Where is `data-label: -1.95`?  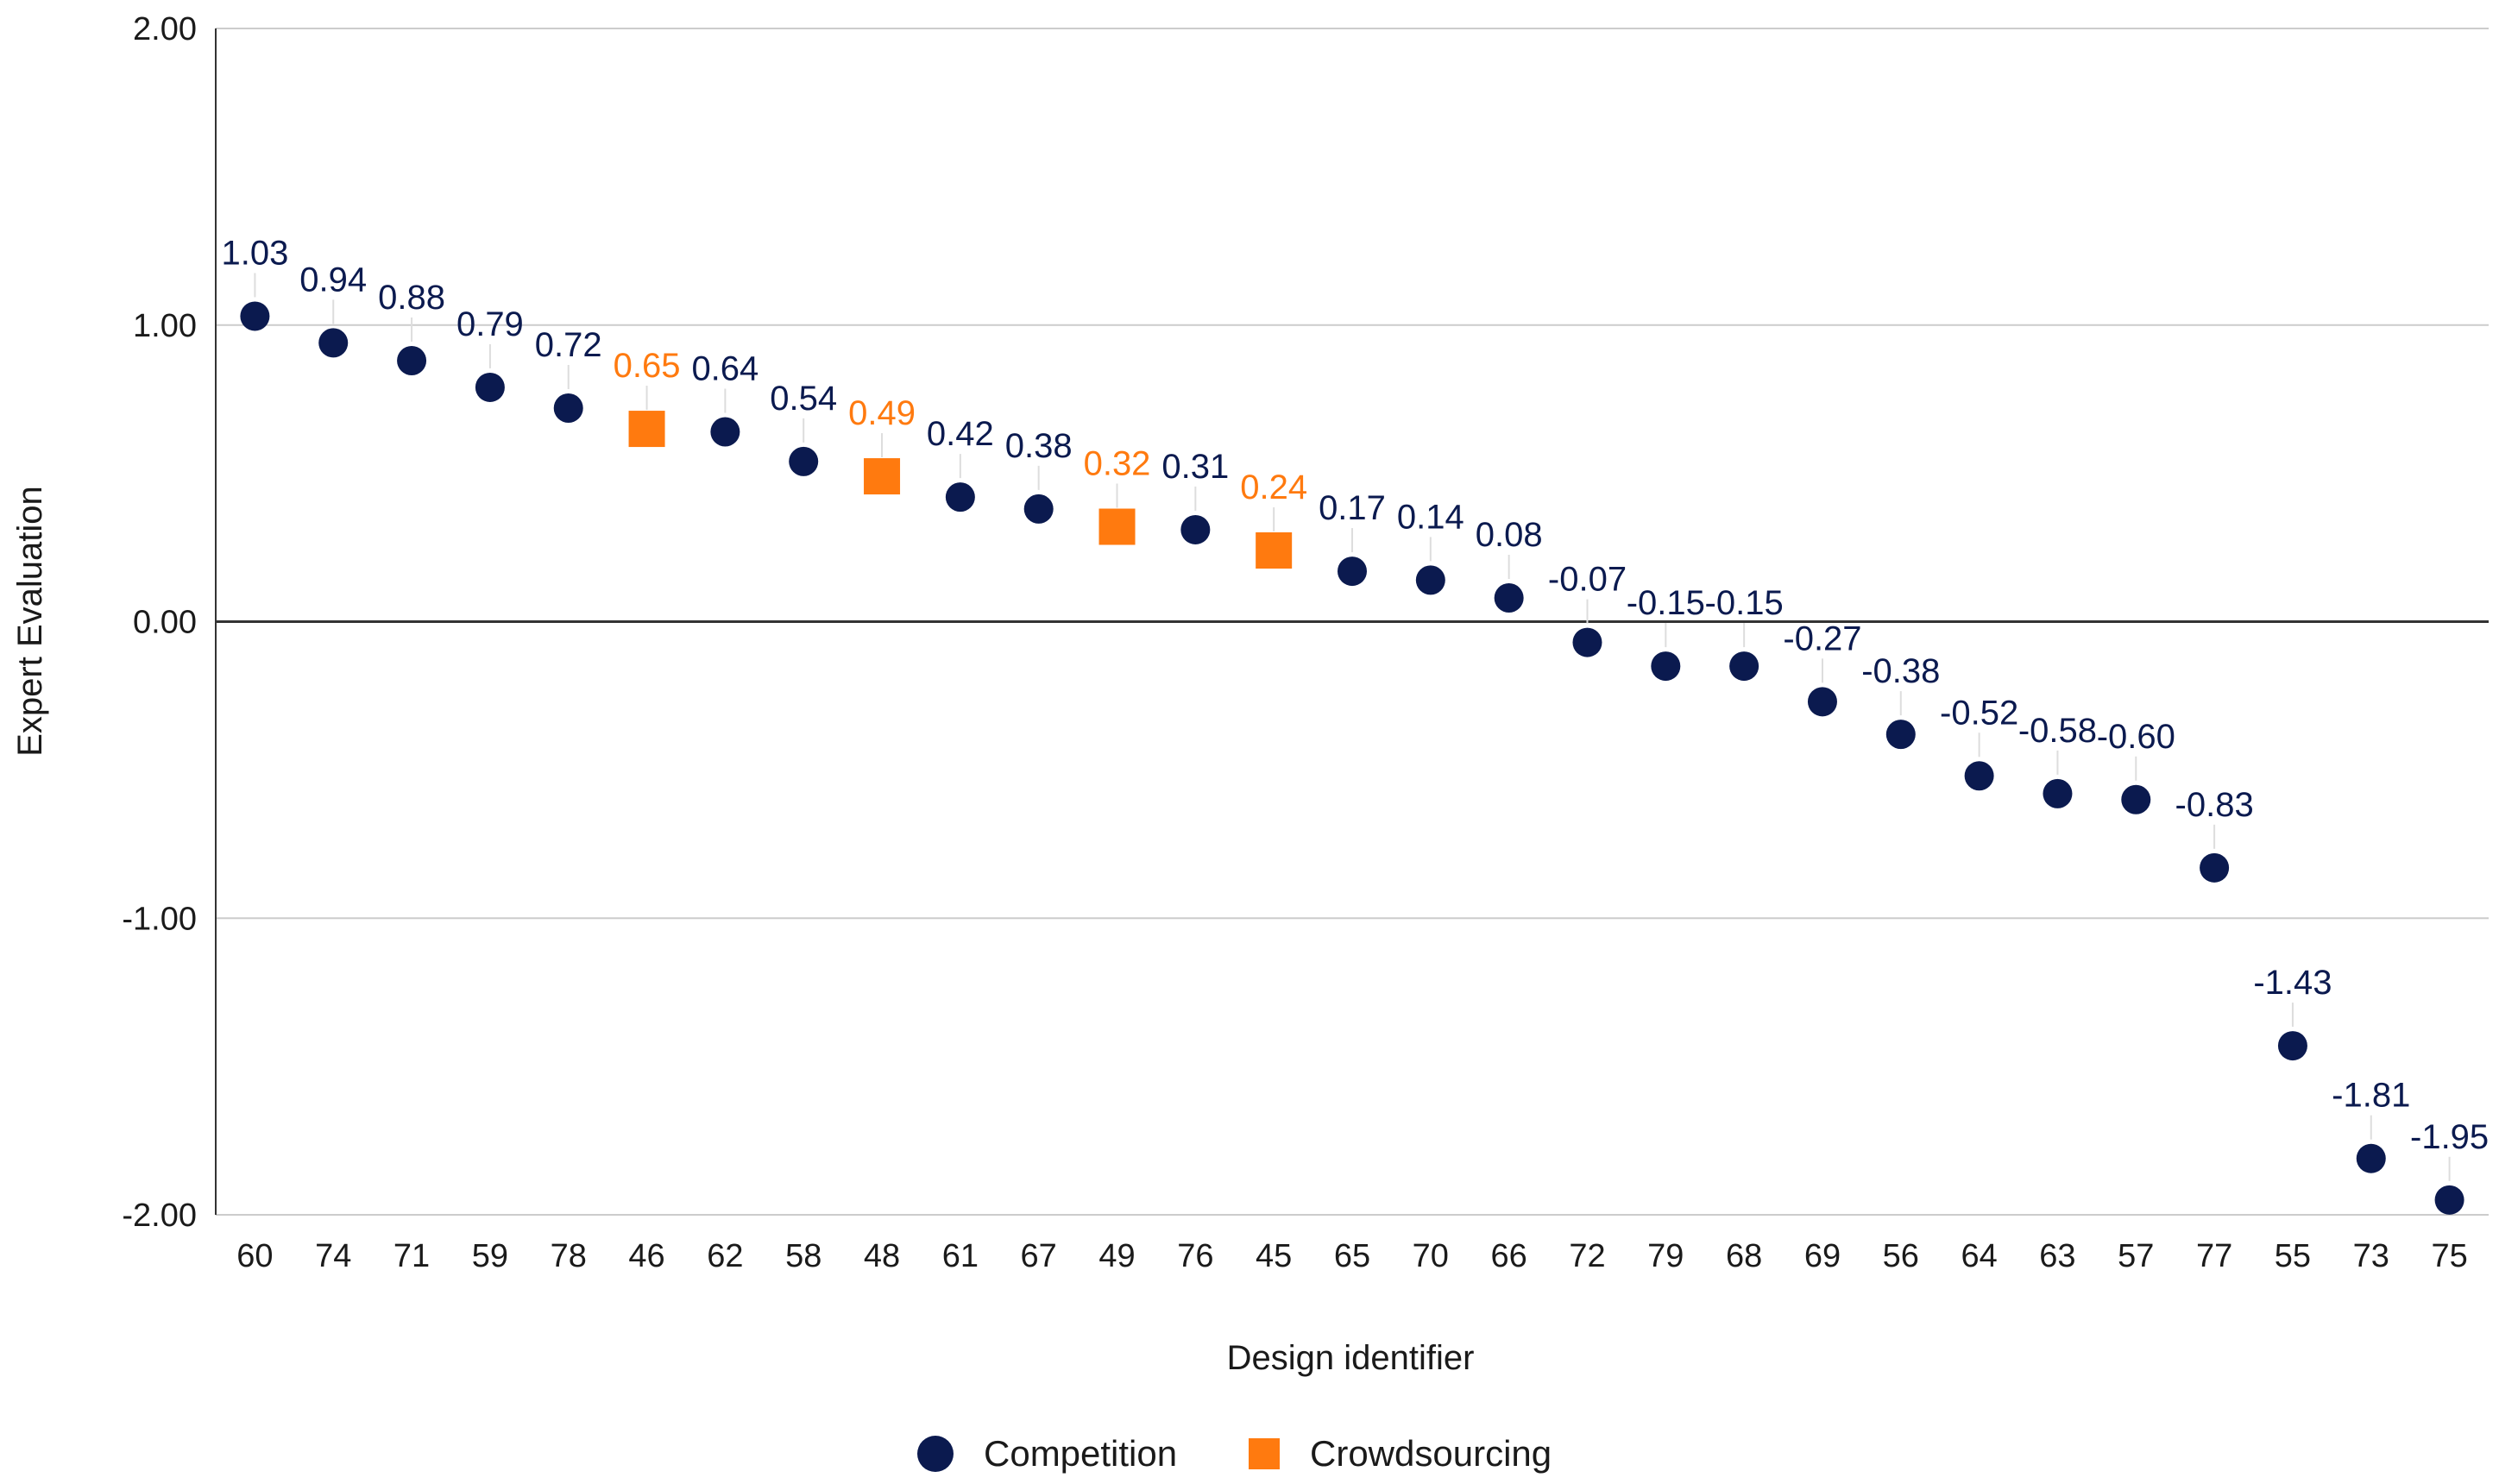
data-label: -1.95 is located at coordinates (2449, 1137).